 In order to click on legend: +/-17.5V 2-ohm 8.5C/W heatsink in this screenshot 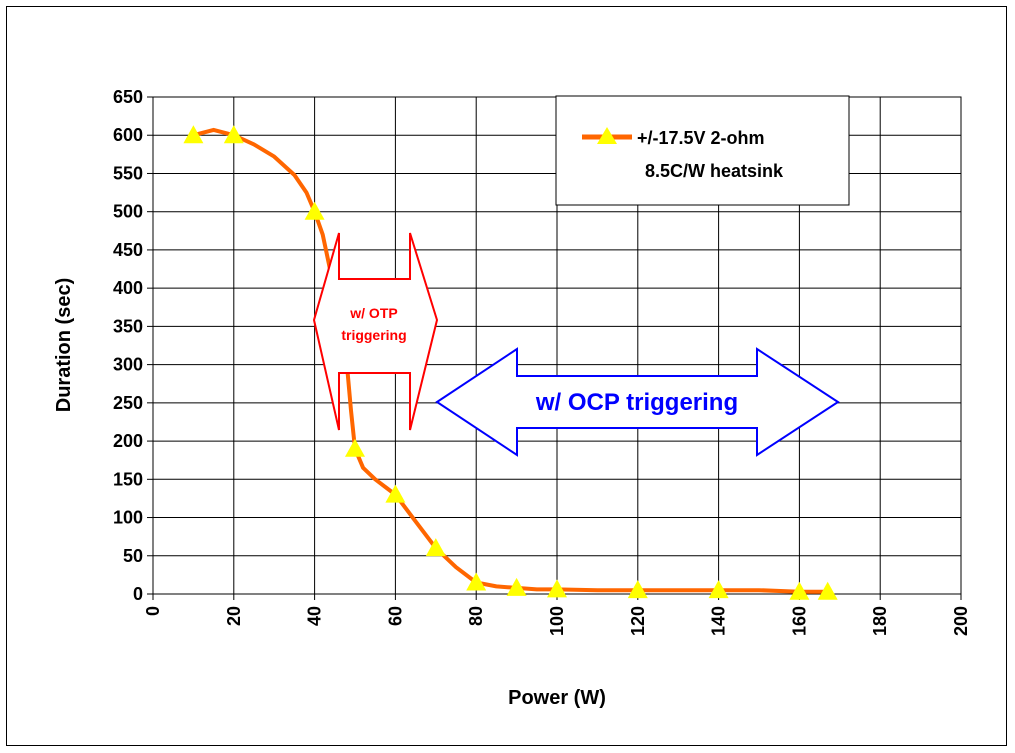, I will do `click(702, 150)`.